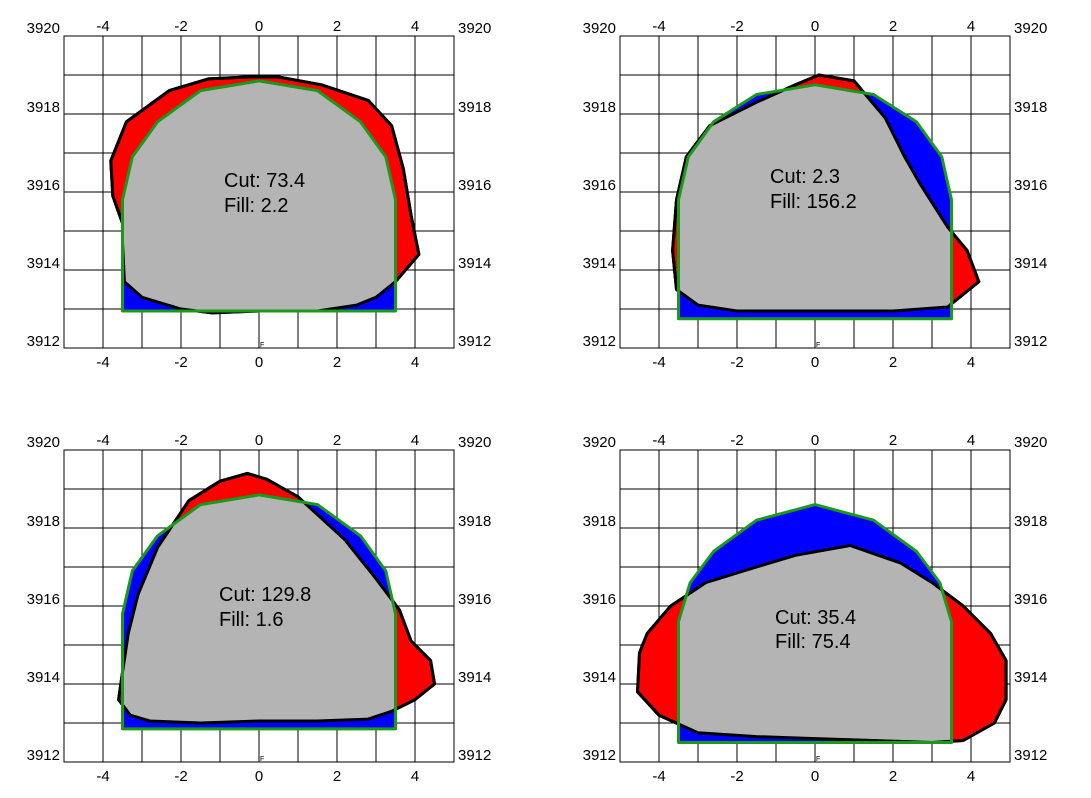 This screenshot has width=1091, height=798. What do you see at coordinates (805, 177) in the screenshot?
I see `cut-label: Cut: 2.3` at bounding box center [805, 177].